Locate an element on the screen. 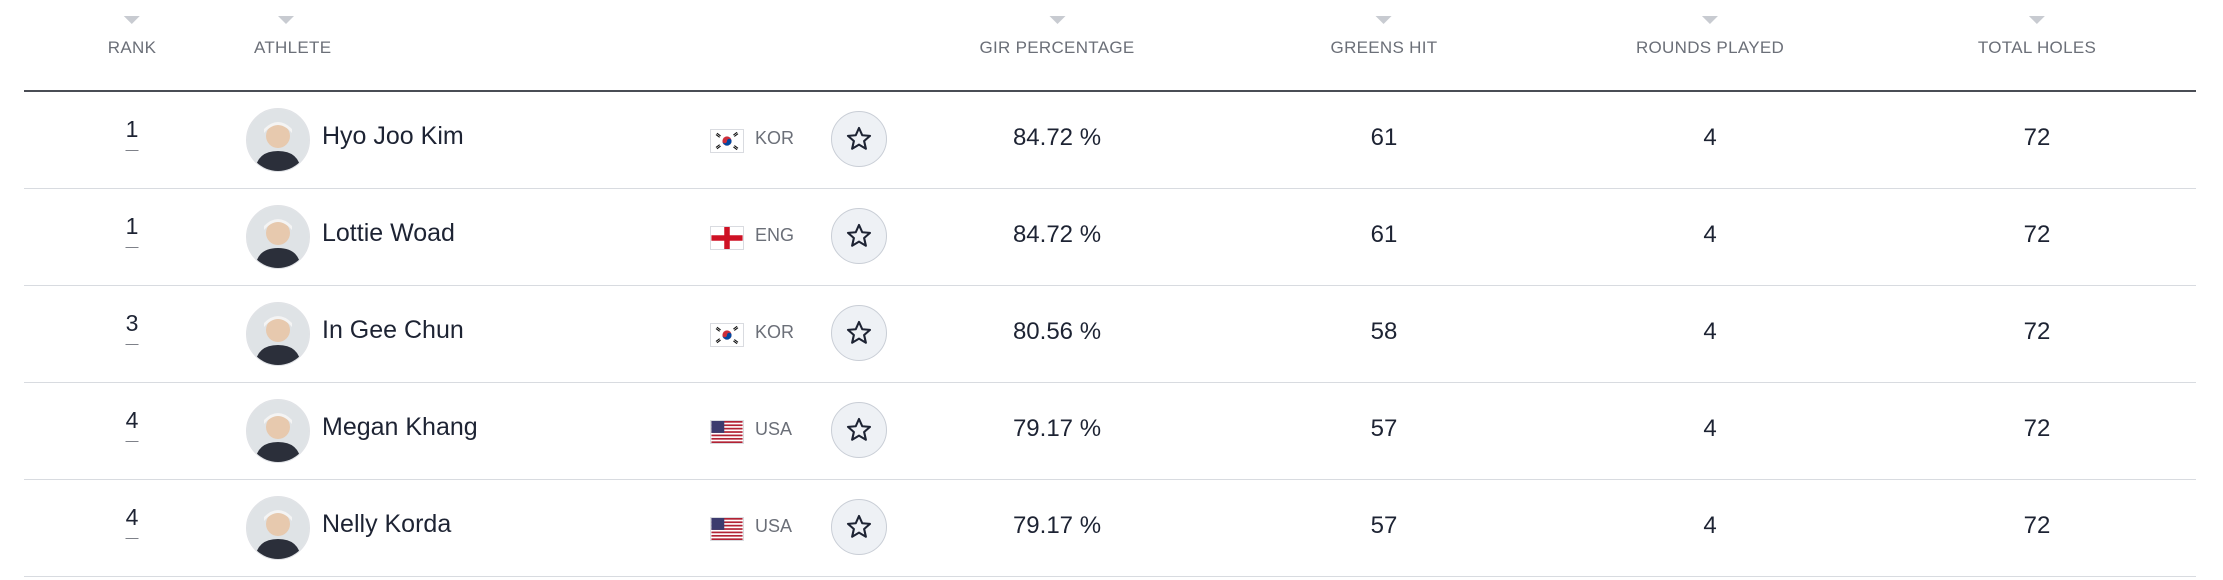 This screenshot has width=2223, height=580. gir-percentage-cell: 80.56 % is located at coordinates (1057, 331).